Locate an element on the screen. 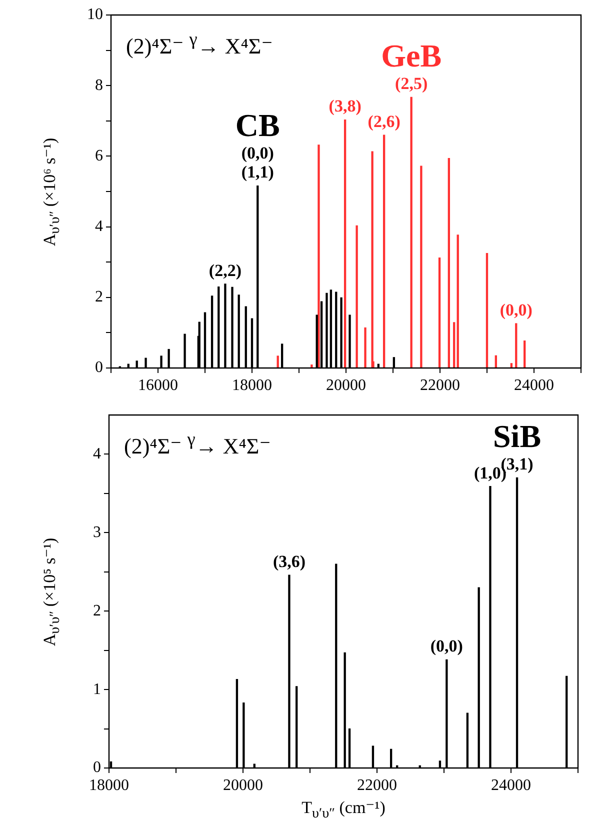 The width and height of the screenshot is (598, 828). x-tick-label: 16000 is located at coordinates (158, 385).